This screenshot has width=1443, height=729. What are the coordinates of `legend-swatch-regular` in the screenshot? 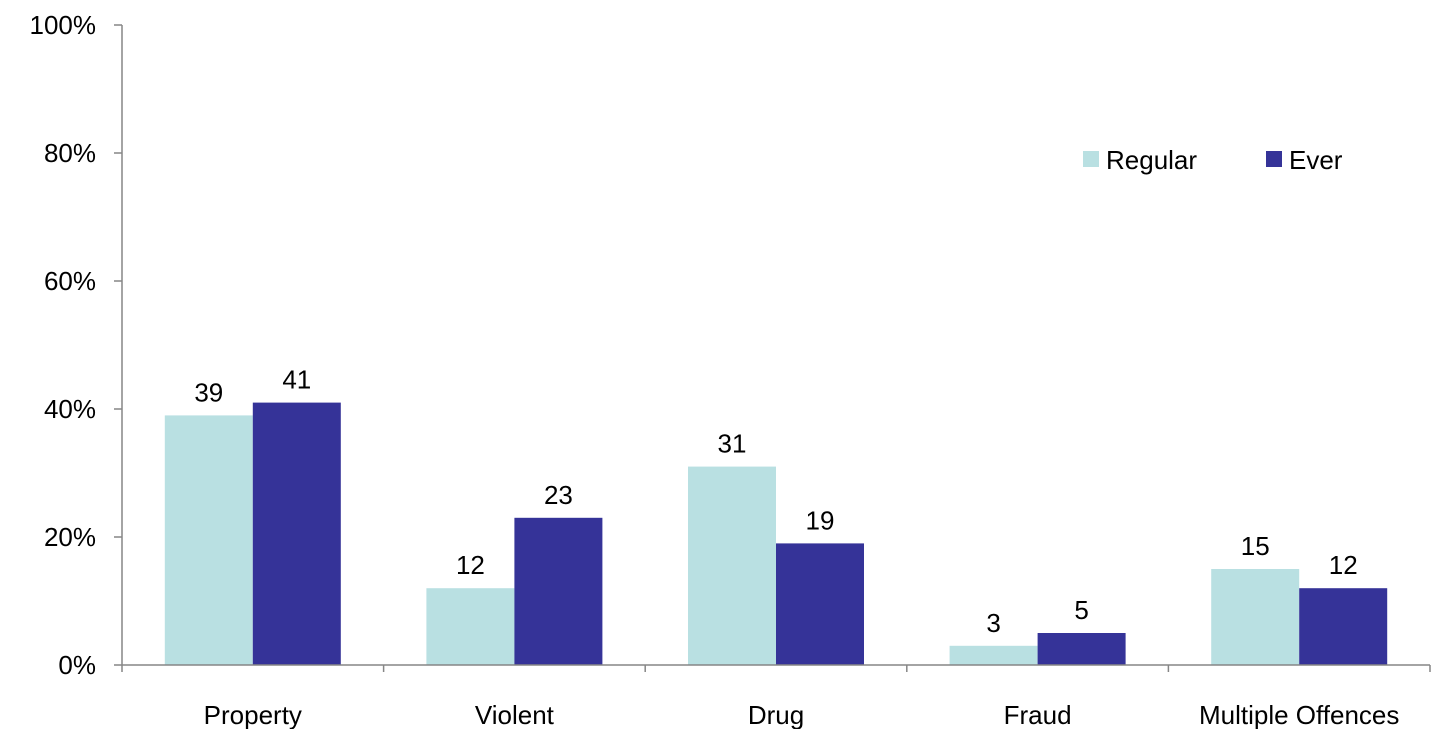 It's located at (1091, 159).